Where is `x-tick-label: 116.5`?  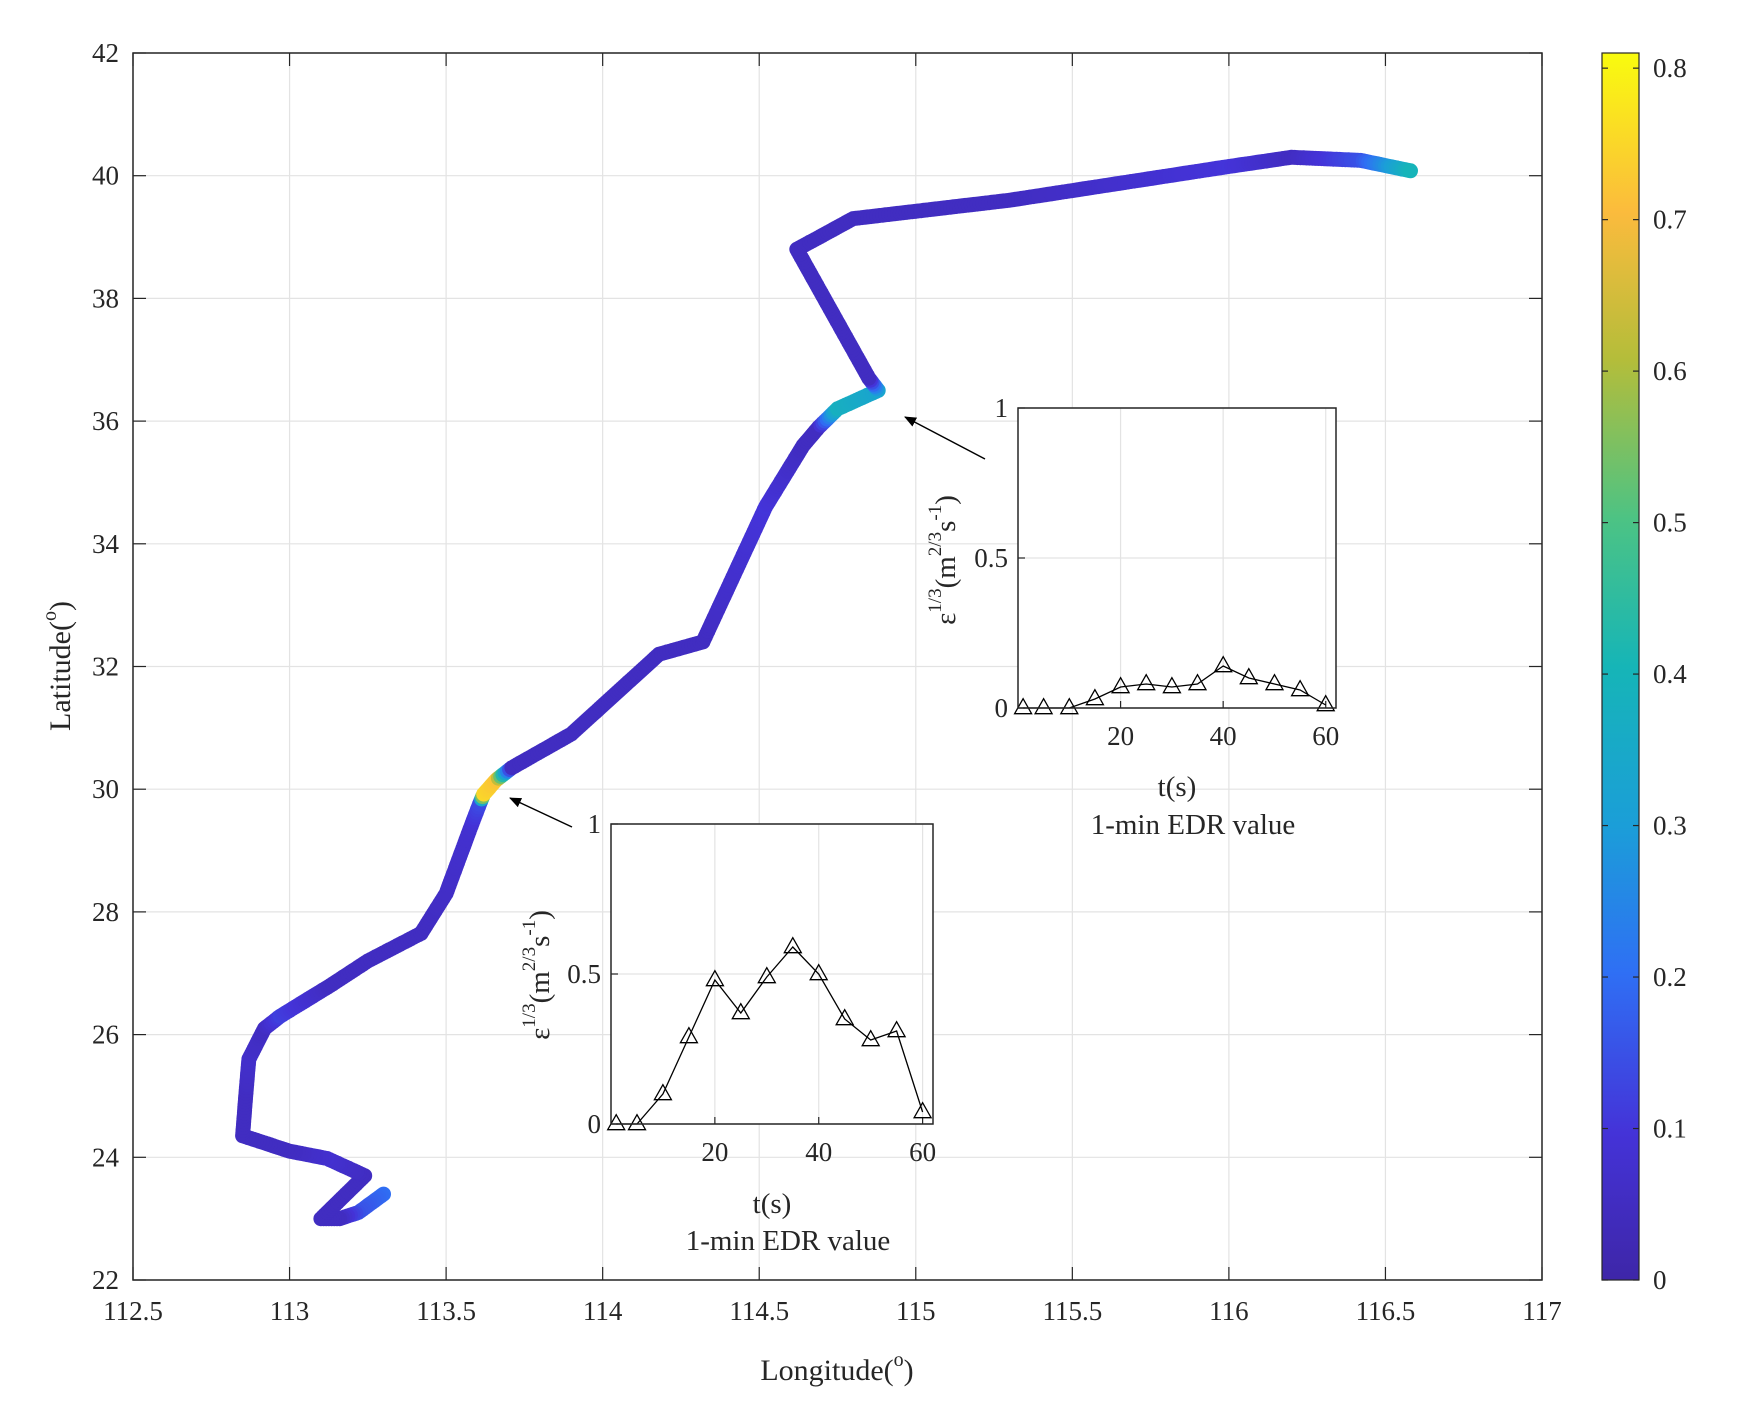 x-tick-label: 116.5 is located at coordinates (1386, 1311).